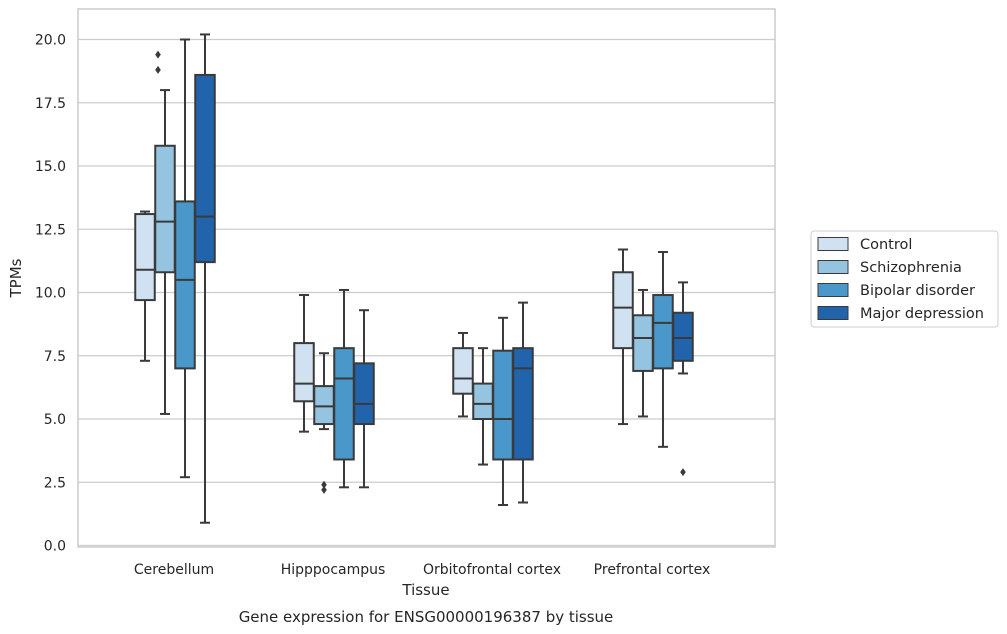 The image size is (1007, 634). I want to click on y-tick-label: 0.0, so click(55, 547).